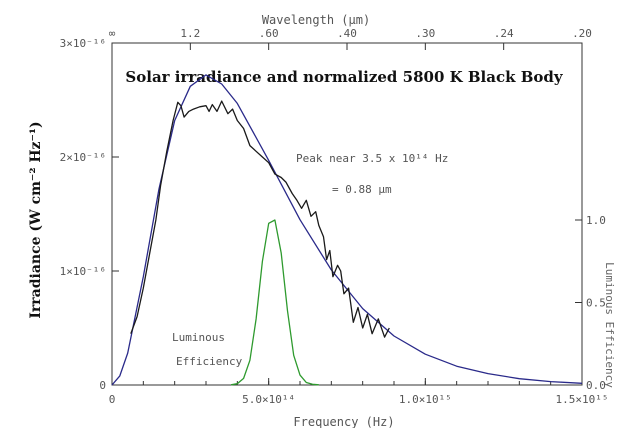 The height and width of the screenshot is (428, 619). Describe the element at coordinates (83, 43) in the screenshot. I see `y-tick-label: 3×10⁻¹⁶` at that location.